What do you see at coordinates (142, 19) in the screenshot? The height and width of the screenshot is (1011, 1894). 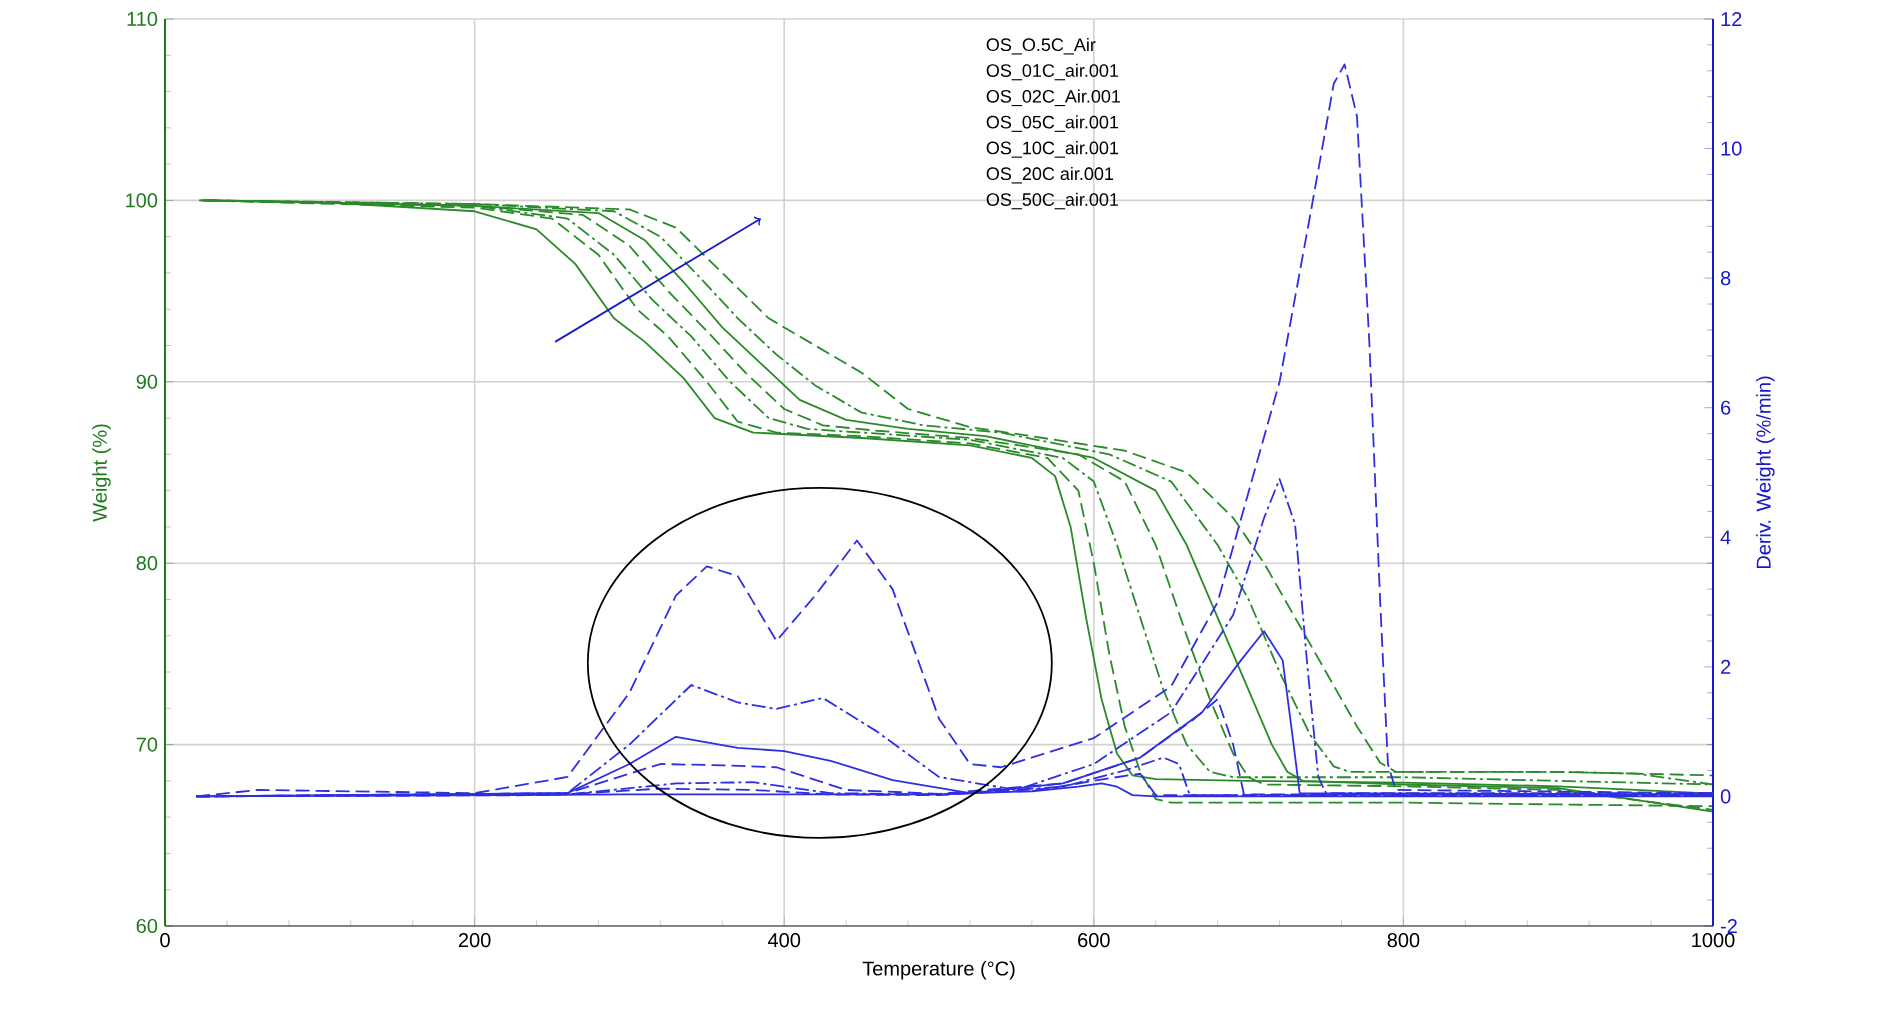 I see `y-tick-label: 110` at bounding box center [142, 19].